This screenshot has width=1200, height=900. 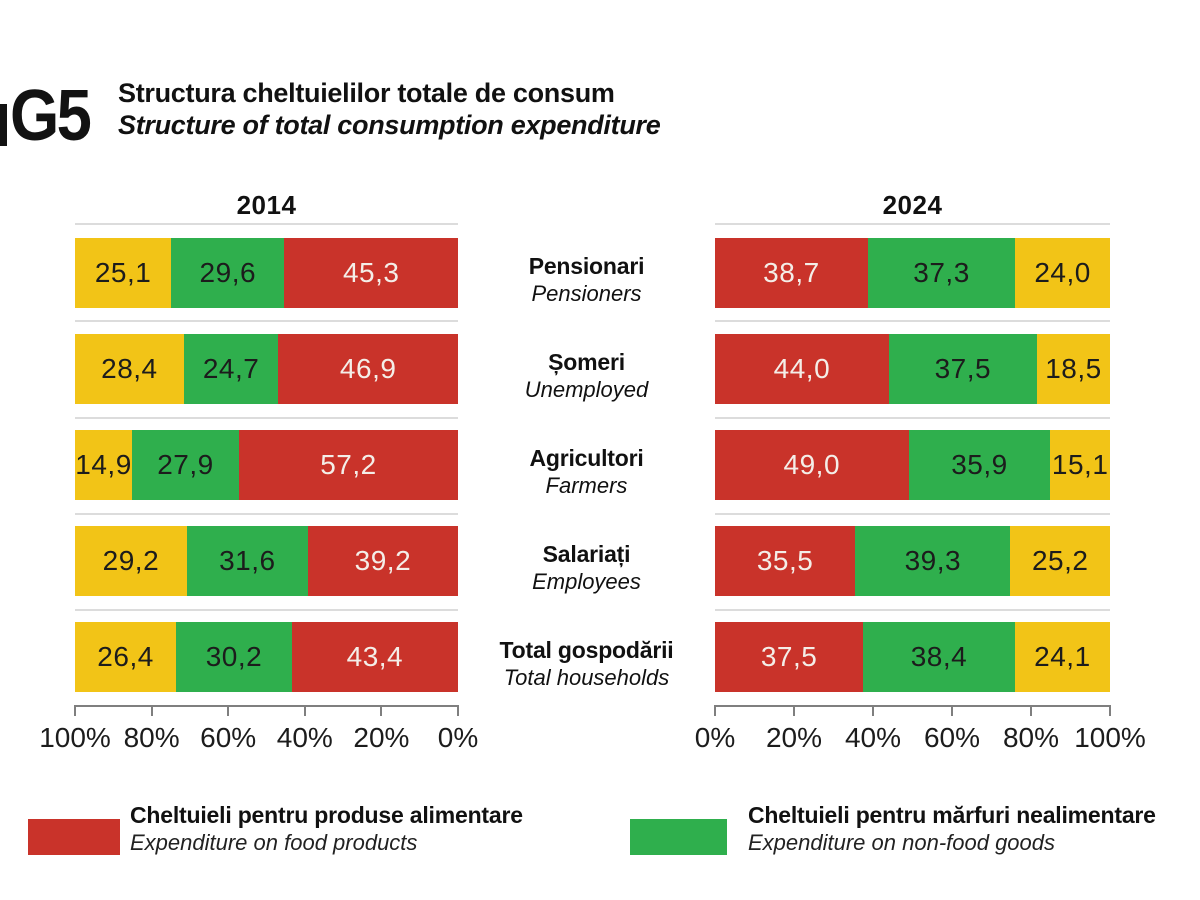 What do you see at coordinates (586, 485) in the screenshot?
I see `category-label-en: Farmers` at bounding box center [586, 485].